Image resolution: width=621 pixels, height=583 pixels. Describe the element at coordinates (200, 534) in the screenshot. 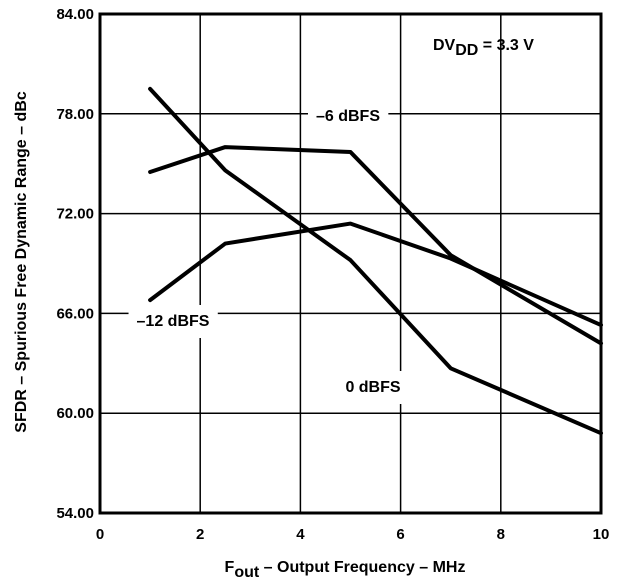

I see `x-tick-label: 2` at that location.